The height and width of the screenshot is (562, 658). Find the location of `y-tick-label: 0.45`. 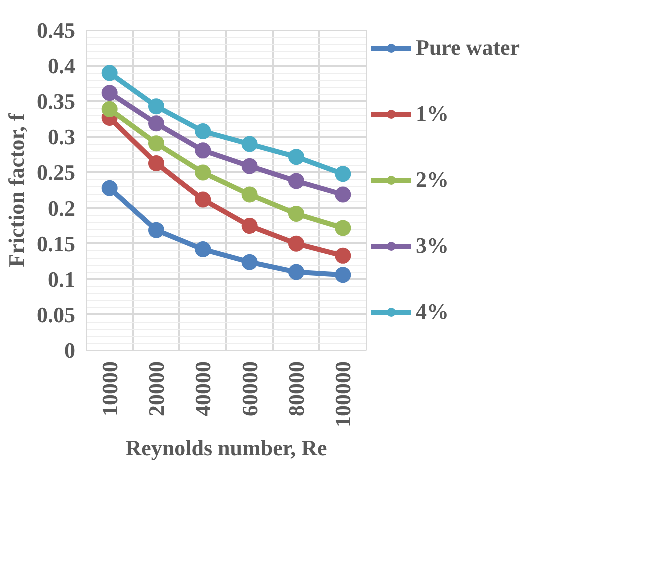

y-tick-label: 0.45 is located at coordinates (56, 30).